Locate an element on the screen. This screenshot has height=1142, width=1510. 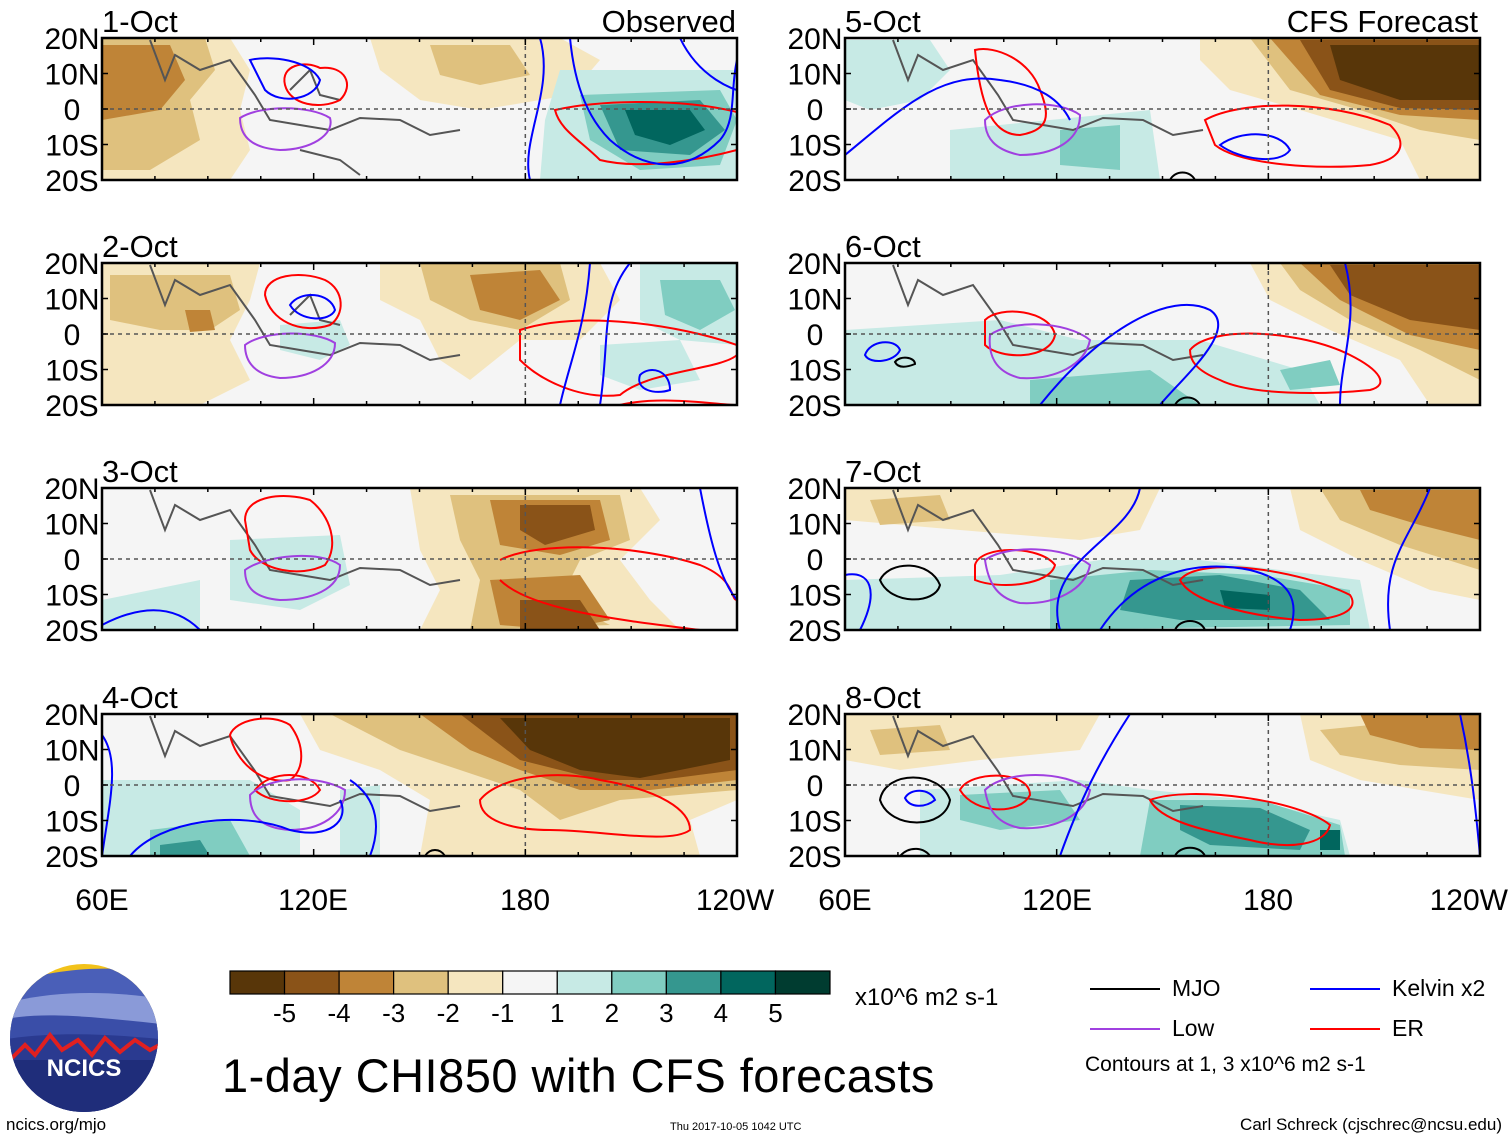
logo-text: NCICS is located at coordinates (84, 1068).